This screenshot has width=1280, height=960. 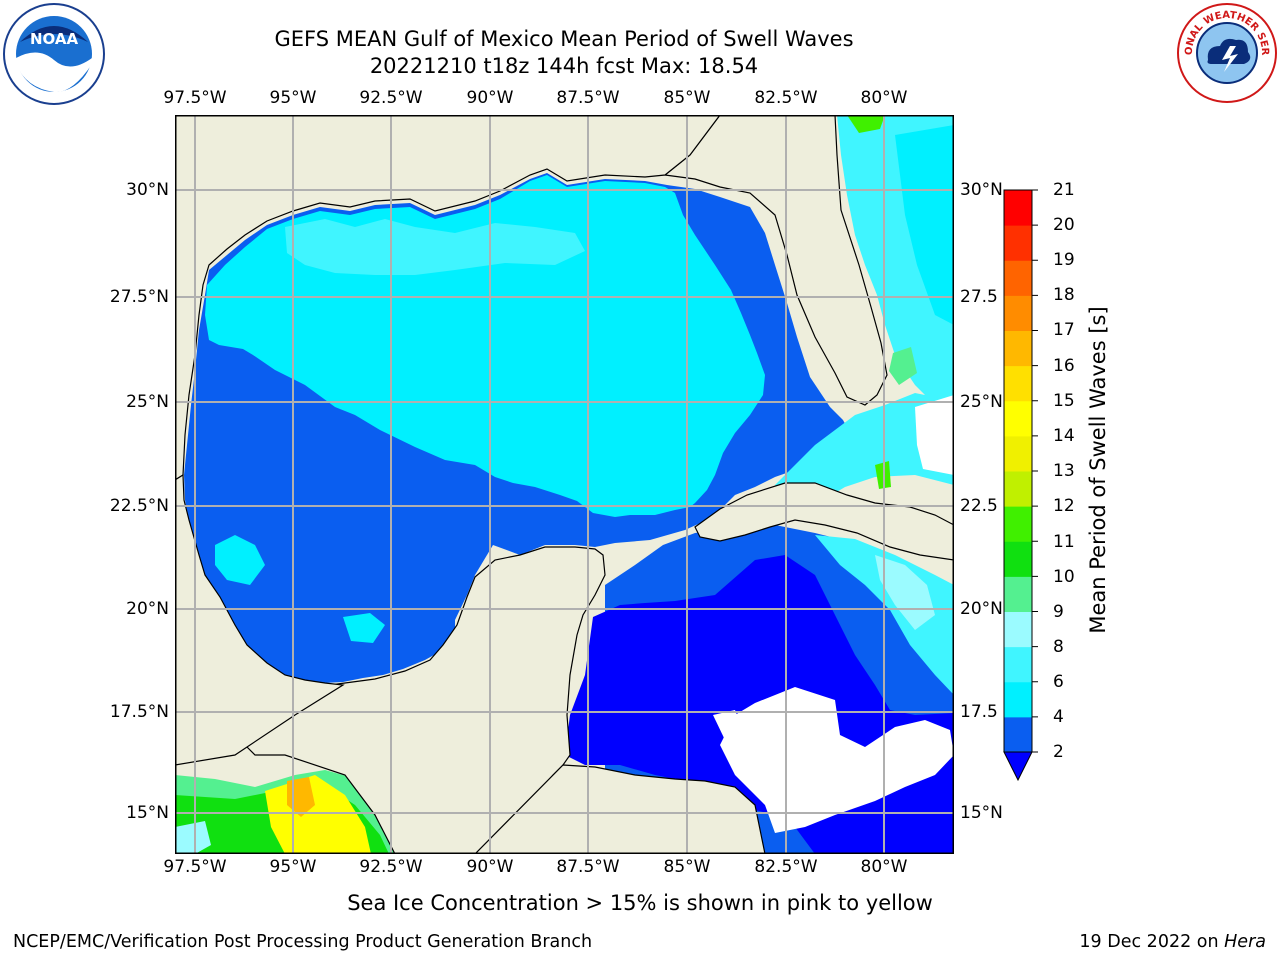 What do you see at coordinates (824, 521) in the screenshot?
I see `cuba-land` at bounding box center [824, 521].